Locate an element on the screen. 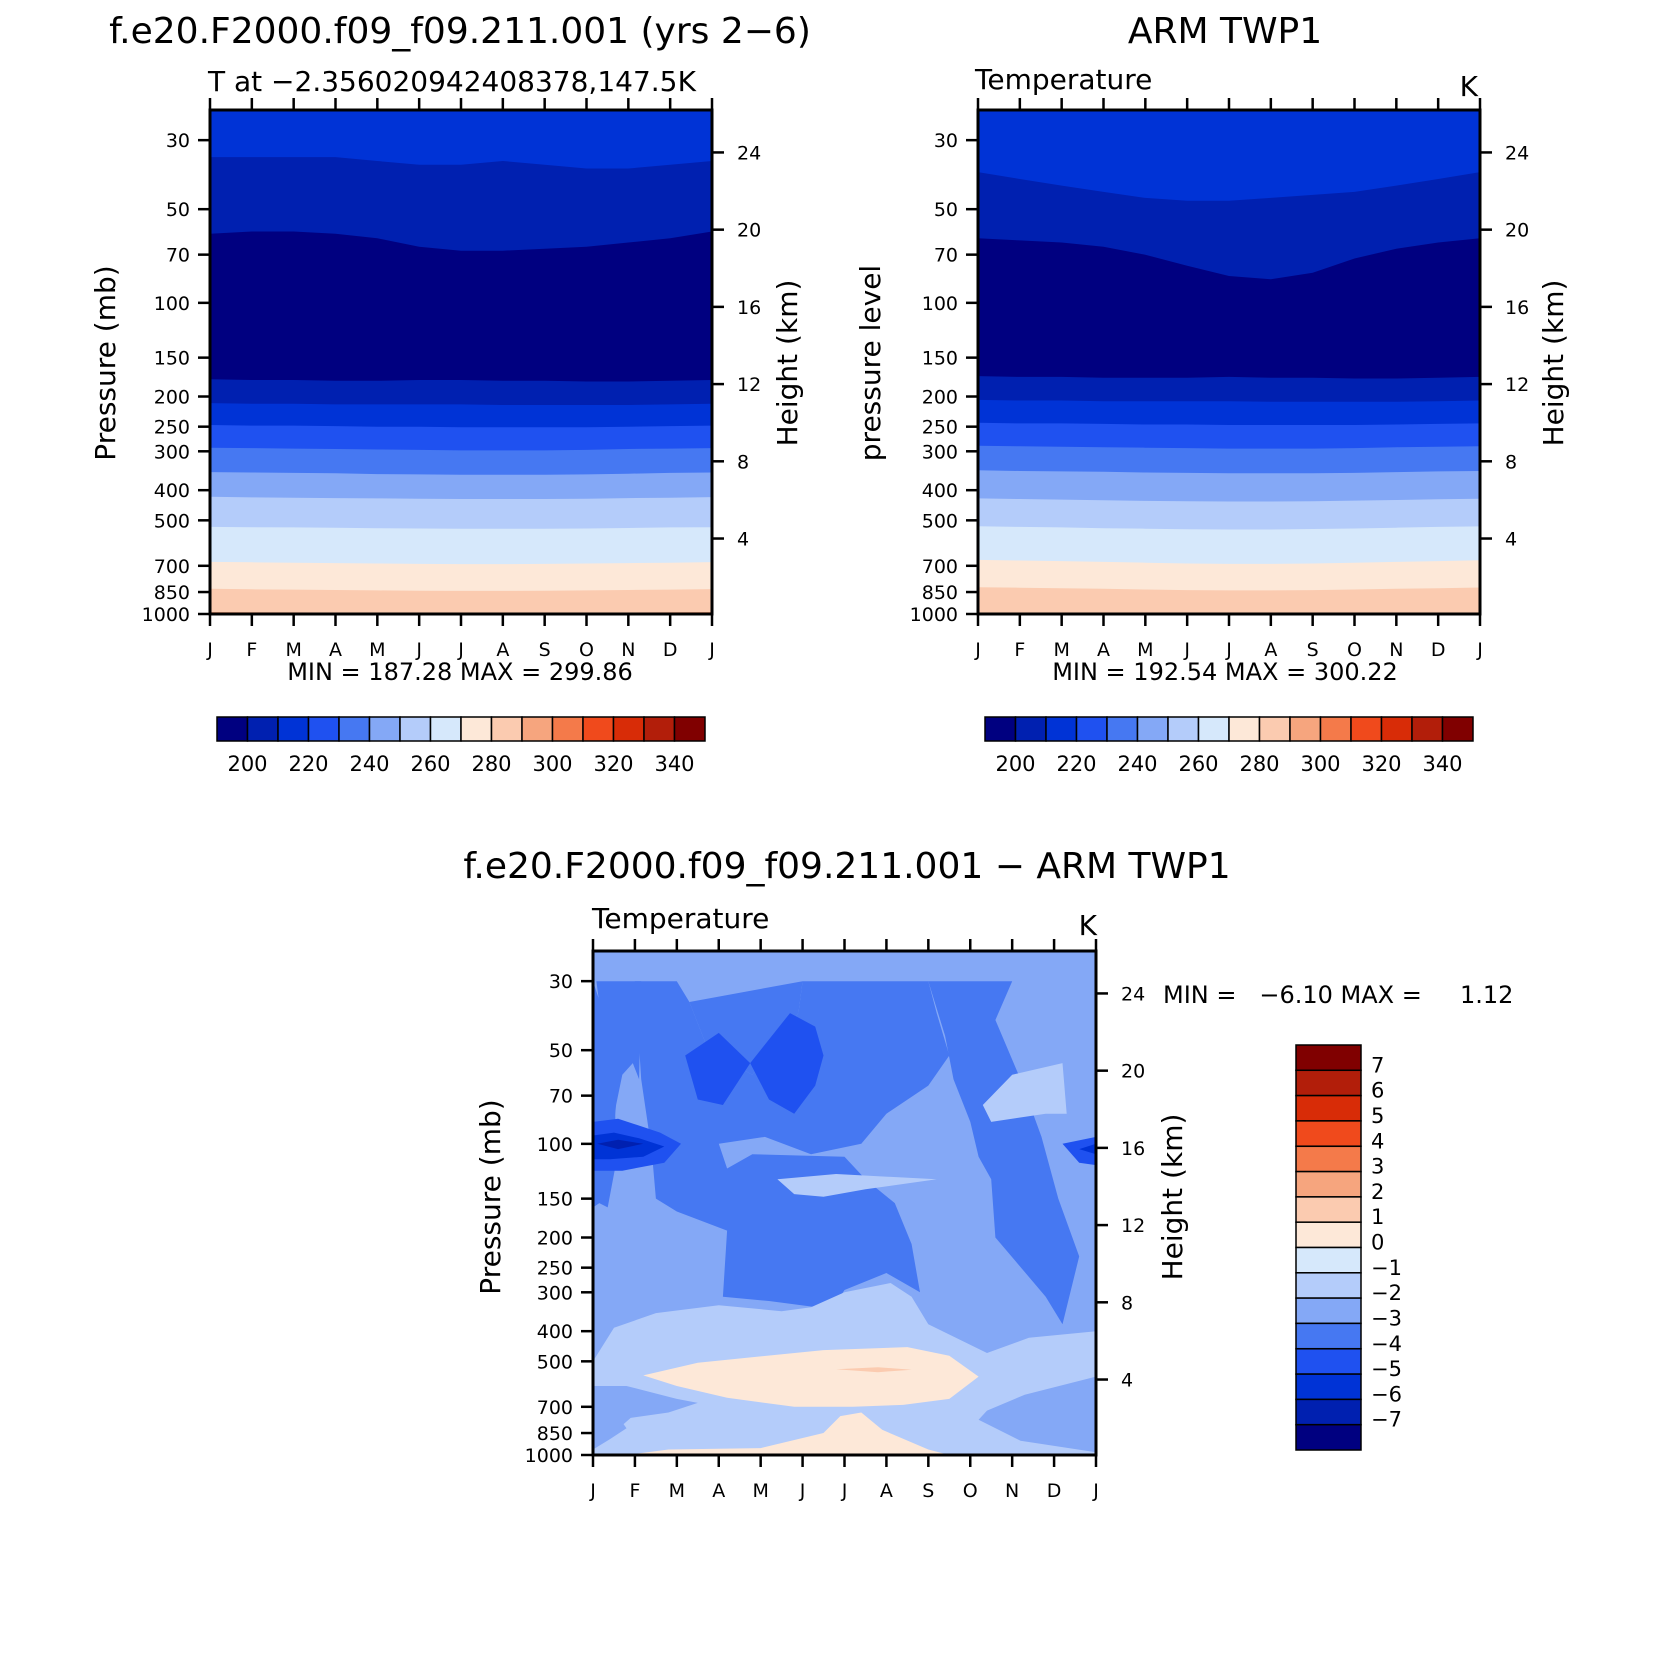  colorbar-label: 3 is located at coordinates (1377, 1167).